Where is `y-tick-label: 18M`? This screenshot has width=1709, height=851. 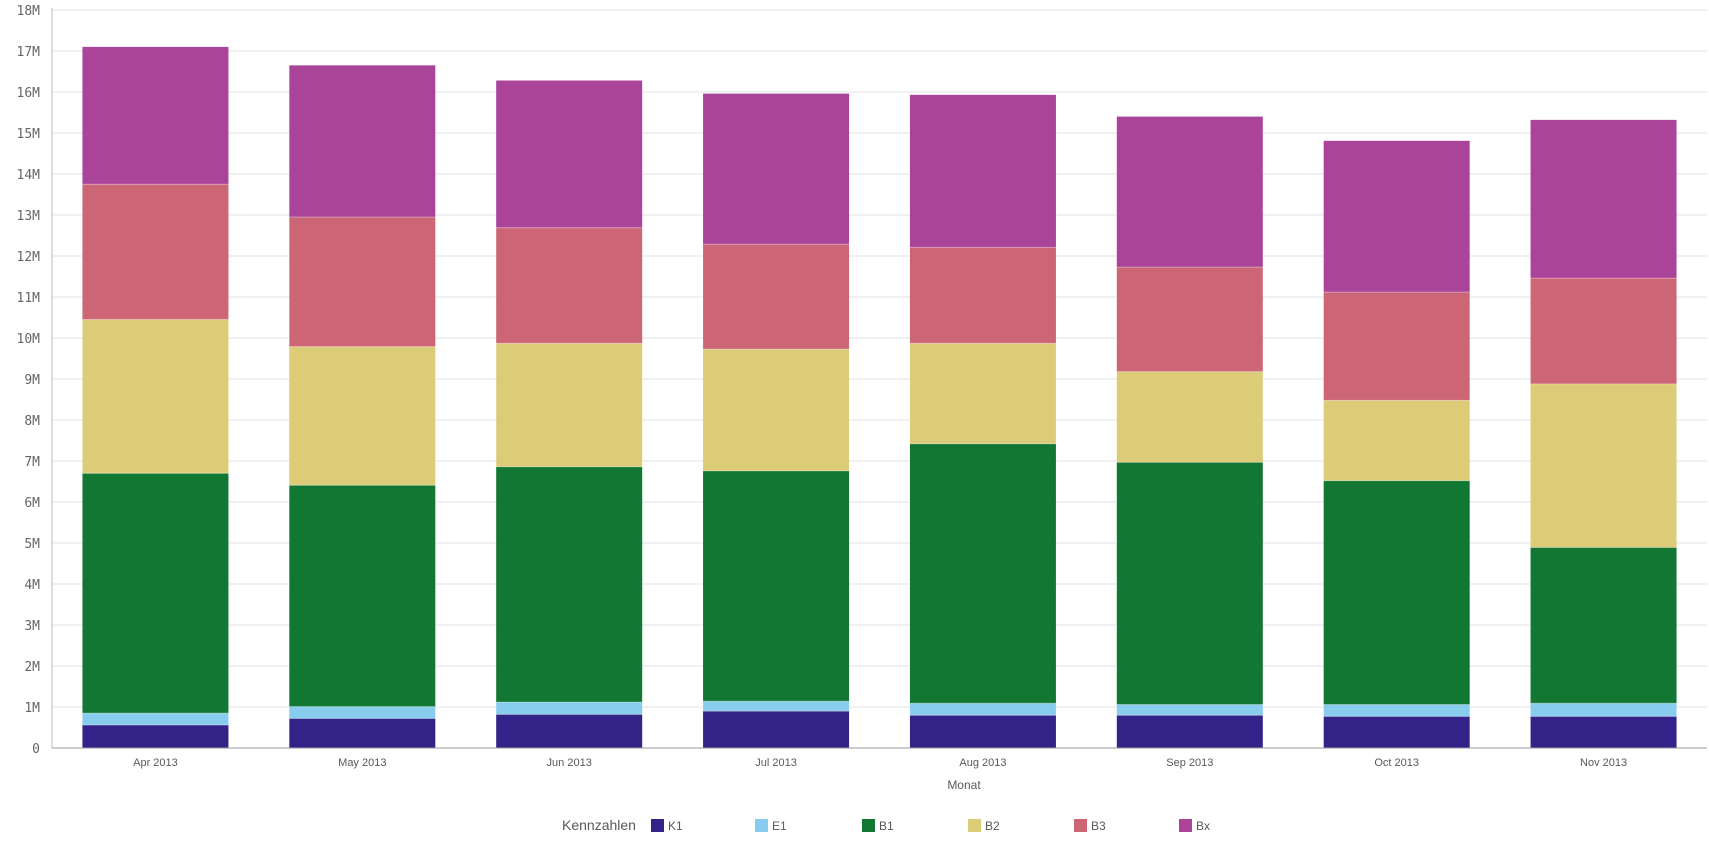
y-tick-label: 18M is located at coordinates (29, 11).